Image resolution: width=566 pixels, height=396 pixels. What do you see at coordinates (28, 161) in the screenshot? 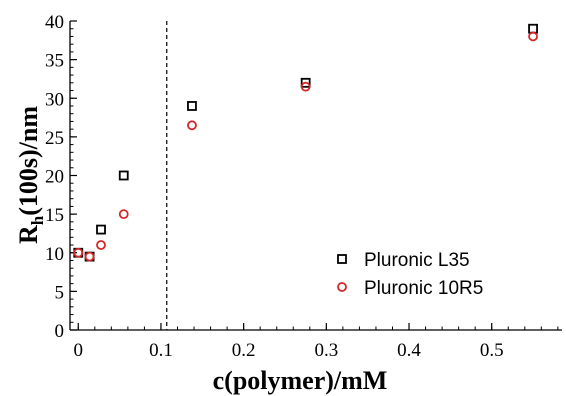
I see `y-axis-title-rest: (100s)/nm` at bounding box center [28, 161].